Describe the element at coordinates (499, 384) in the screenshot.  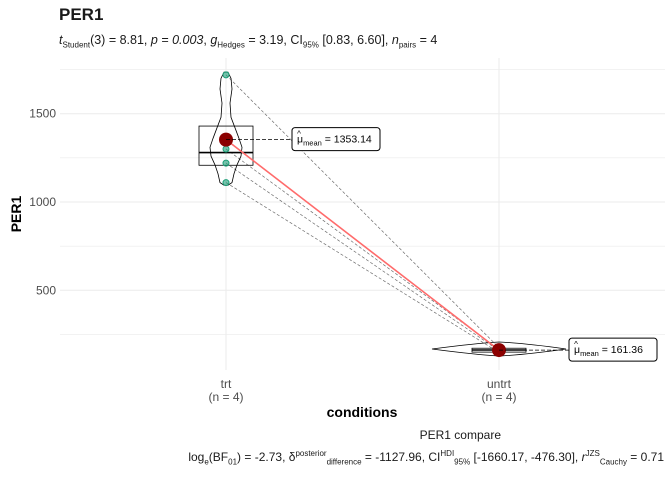
I see `x-tick-label: untrt` at that location.